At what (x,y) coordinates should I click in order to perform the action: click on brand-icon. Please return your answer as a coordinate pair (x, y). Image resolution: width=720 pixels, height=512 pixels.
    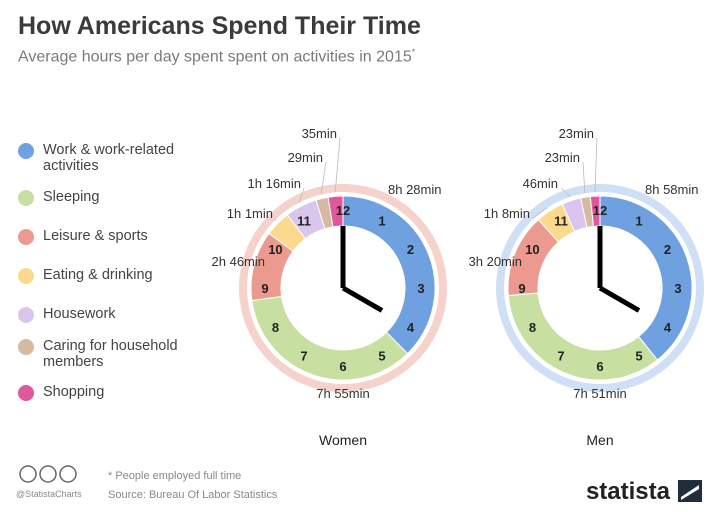
    Looking at the image, I should click on (690, 491).